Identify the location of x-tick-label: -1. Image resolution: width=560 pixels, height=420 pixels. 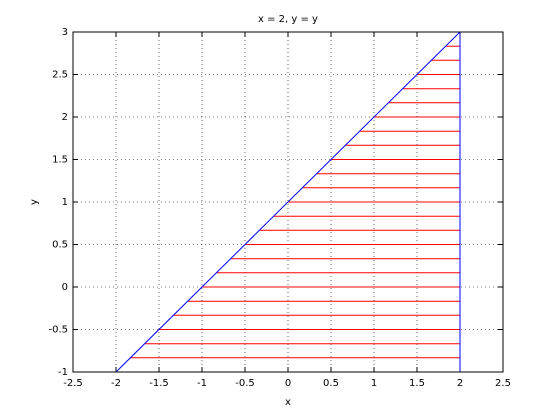
(202, 383).